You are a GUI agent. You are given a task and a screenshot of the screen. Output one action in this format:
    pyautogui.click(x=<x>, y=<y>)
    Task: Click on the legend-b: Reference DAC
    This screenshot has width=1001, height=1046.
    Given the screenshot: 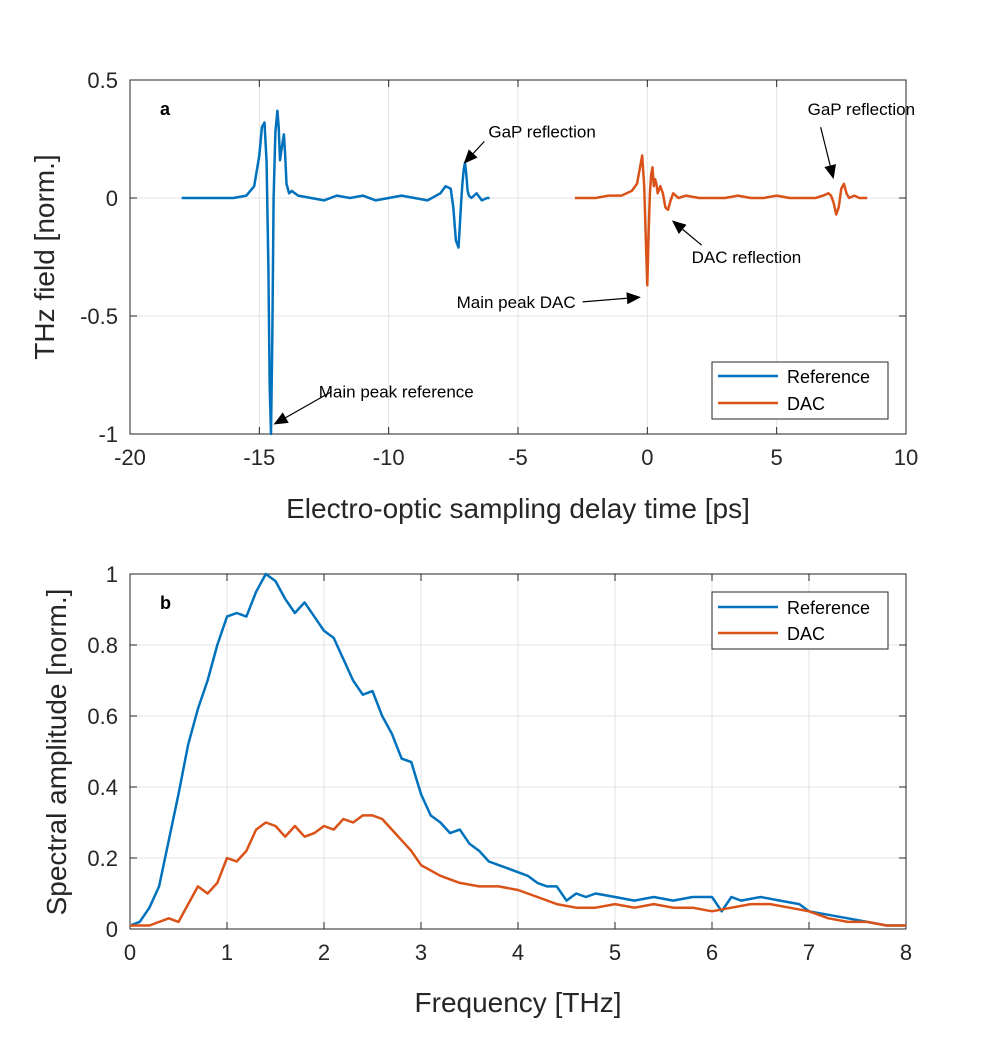 What is the action you would take?
    pyautogui.click(x=800, y=620)
    